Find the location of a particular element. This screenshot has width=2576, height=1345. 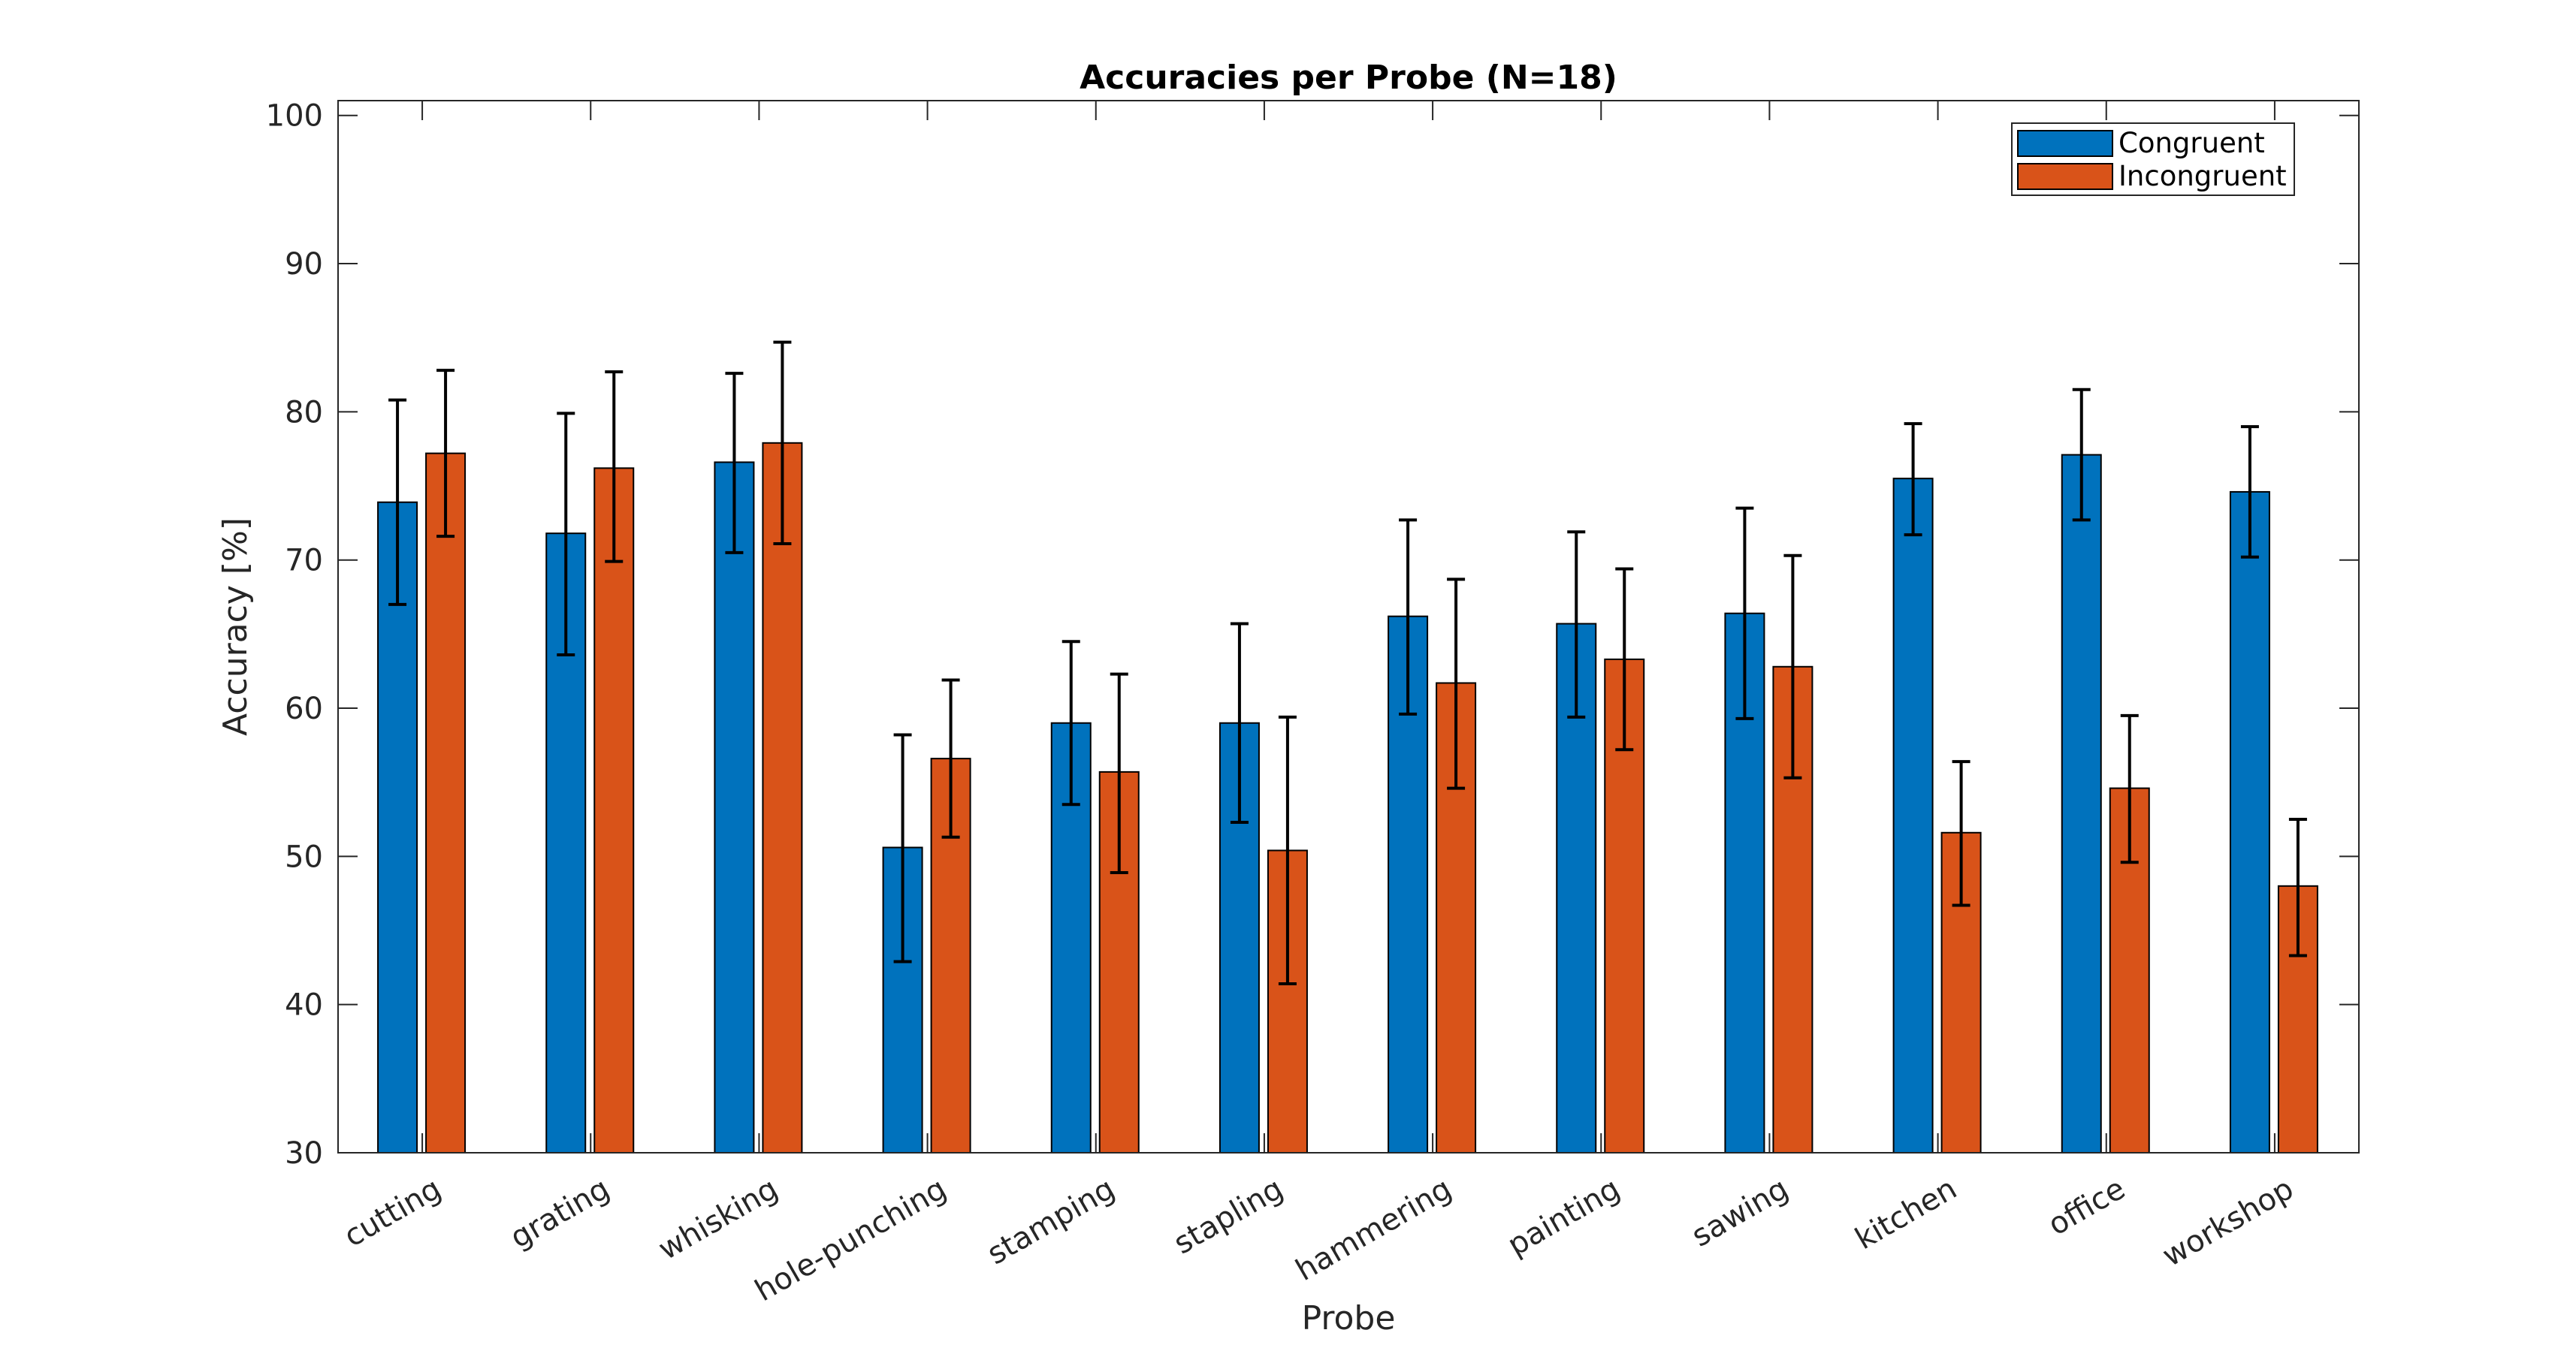

error-bar-congruent-grating is located at coordinates (566, 534).